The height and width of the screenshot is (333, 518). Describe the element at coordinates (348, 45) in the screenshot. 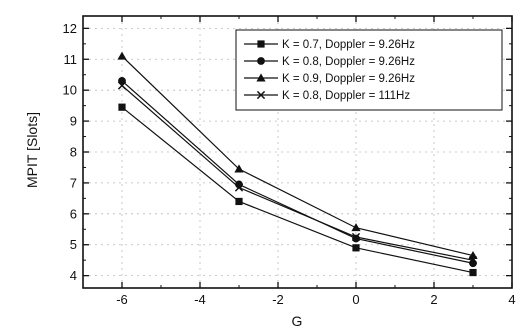

I see `legend-label: K = 0.7, Doppler = 9.26Hz` at that location.